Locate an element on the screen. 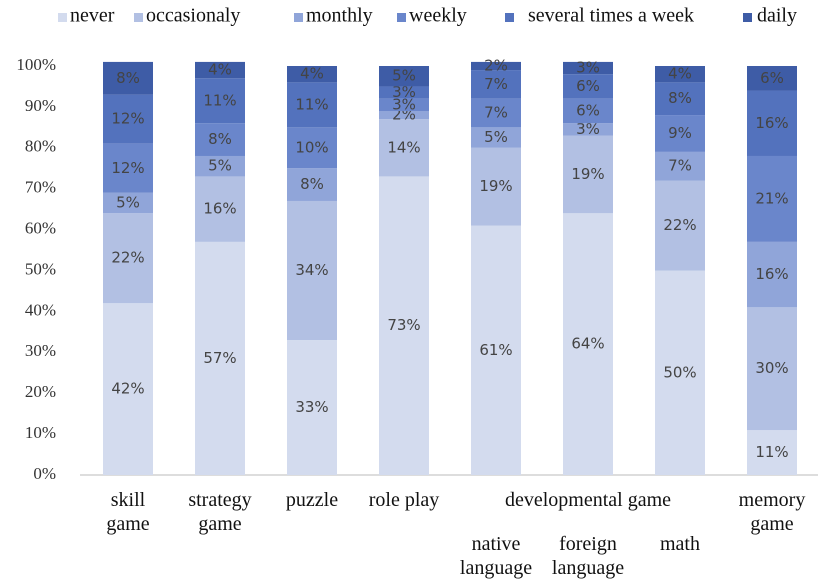  legend-label: weekly is located at coordinates (438, 16).